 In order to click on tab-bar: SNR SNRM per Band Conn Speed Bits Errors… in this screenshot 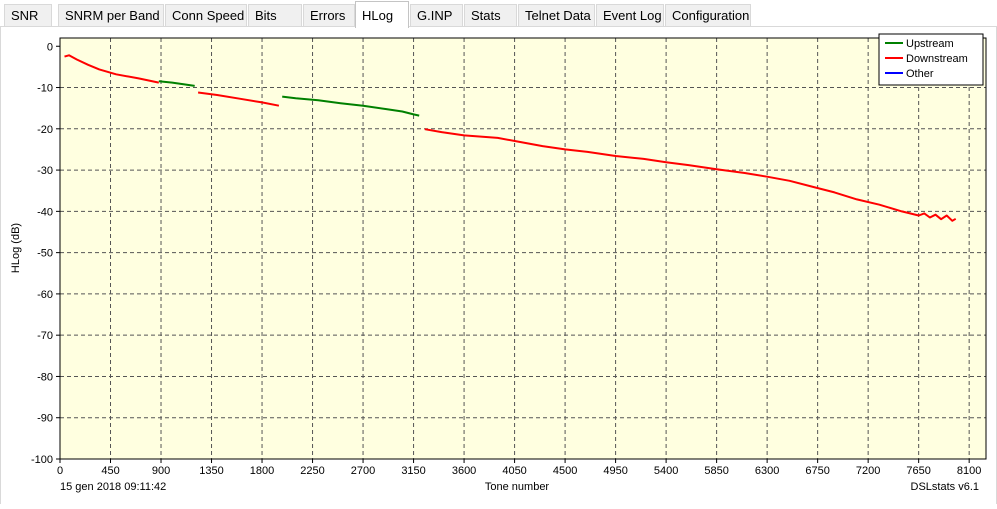, I will do `click(498, 14)`.